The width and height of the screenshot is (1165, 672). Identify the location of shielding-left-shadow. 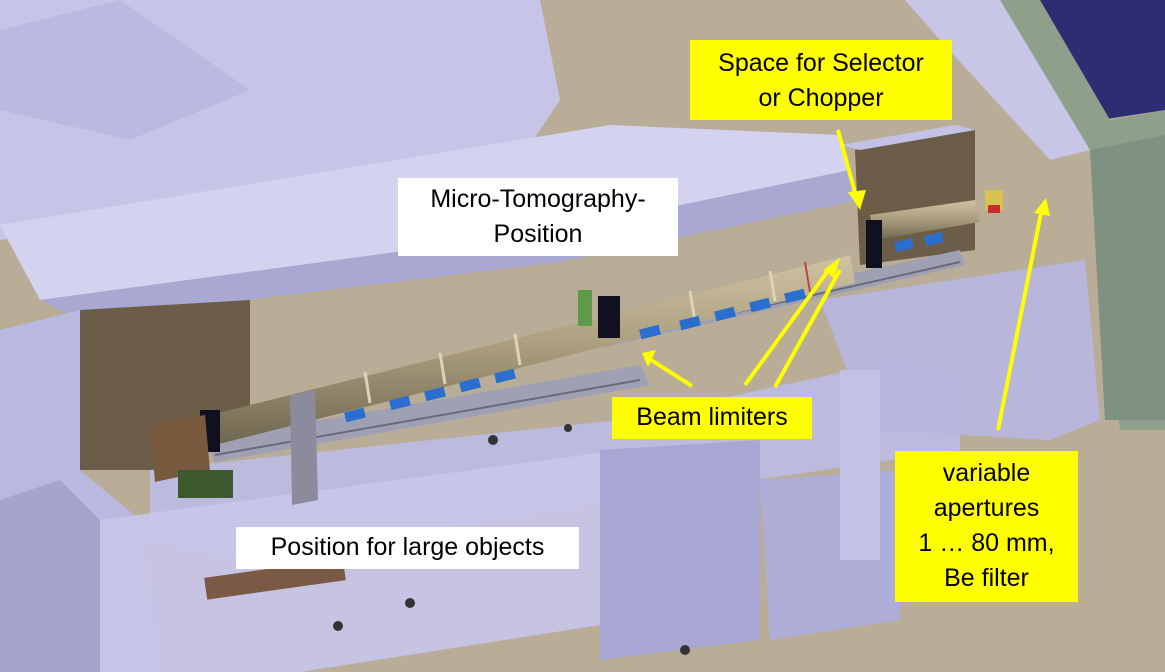
(50, 576).